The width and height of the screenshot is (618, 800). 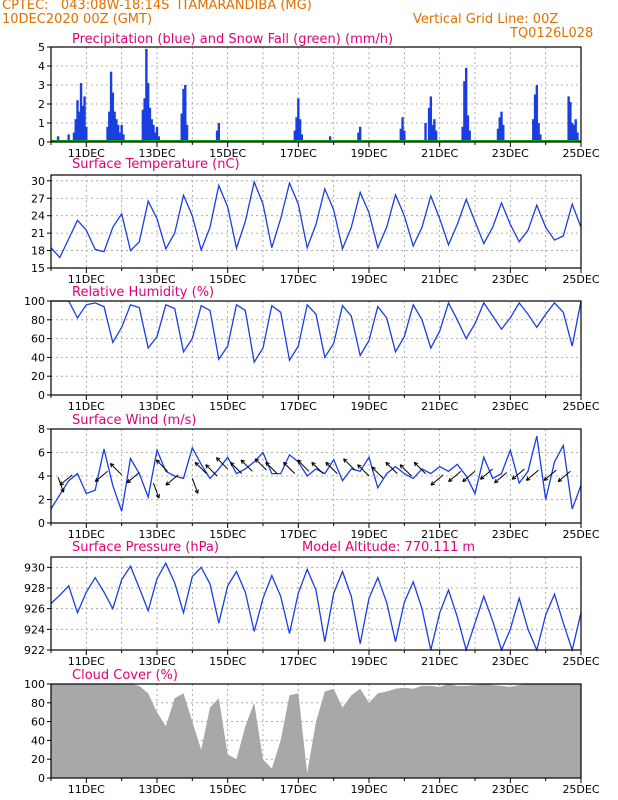 What do you see at coordinates (41, 85) in the screenshot?
I see `y-tick-label: 3` at bounding box center [41, 85].